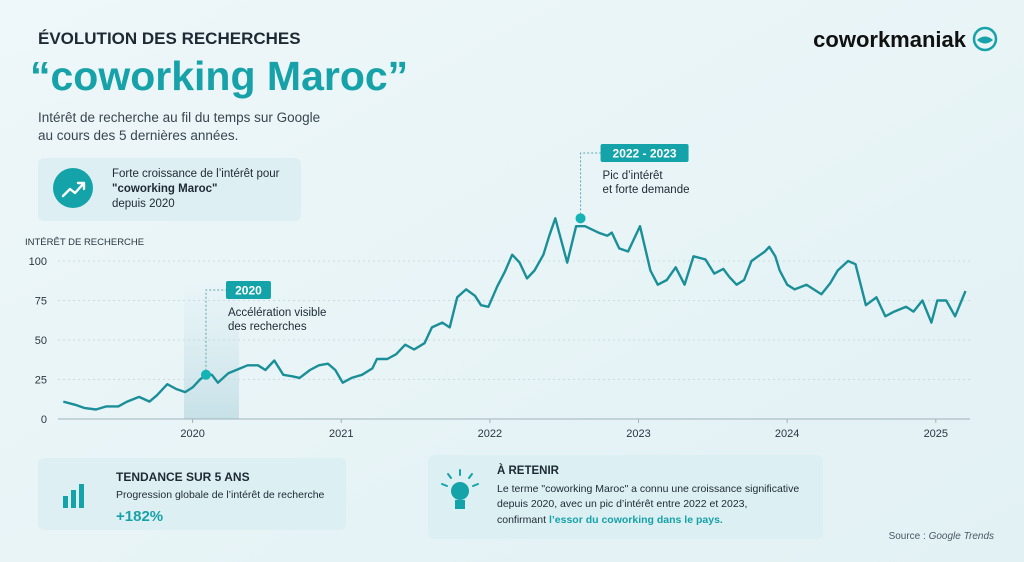 This screenshot has width=1024, height=562. Describe the element at coordinates (139, 516) in the screenshot. I see `trend-value: +182%` at that location.